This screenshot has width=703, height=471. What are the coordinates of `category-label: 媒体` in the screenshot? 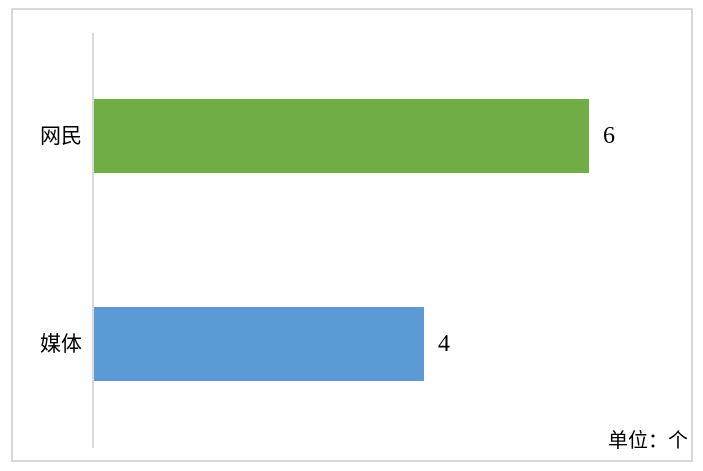 It's located at (61, 344).